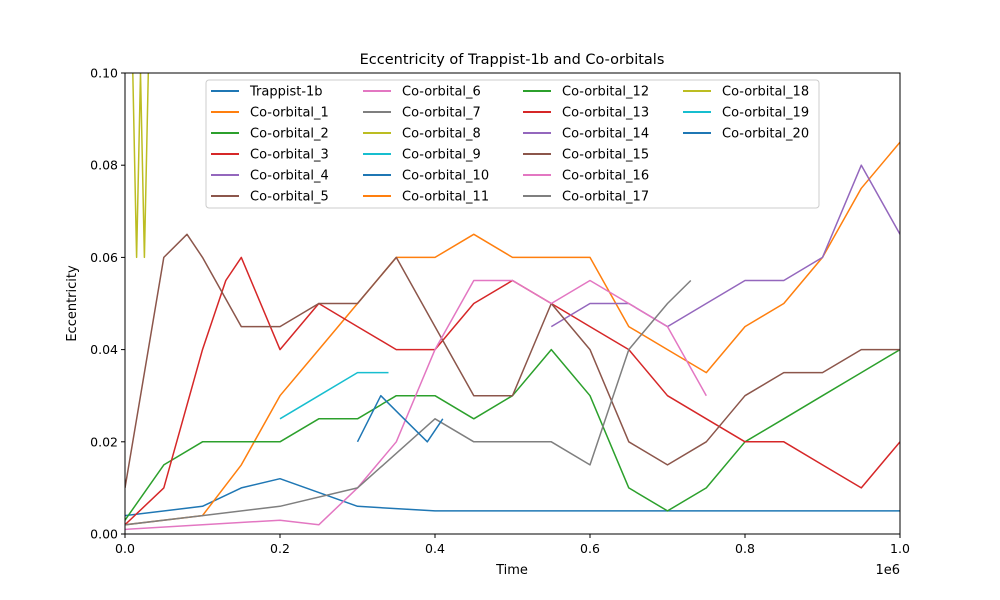  I want to click on legend-label: Co-orbital_9, so click(441, 155).